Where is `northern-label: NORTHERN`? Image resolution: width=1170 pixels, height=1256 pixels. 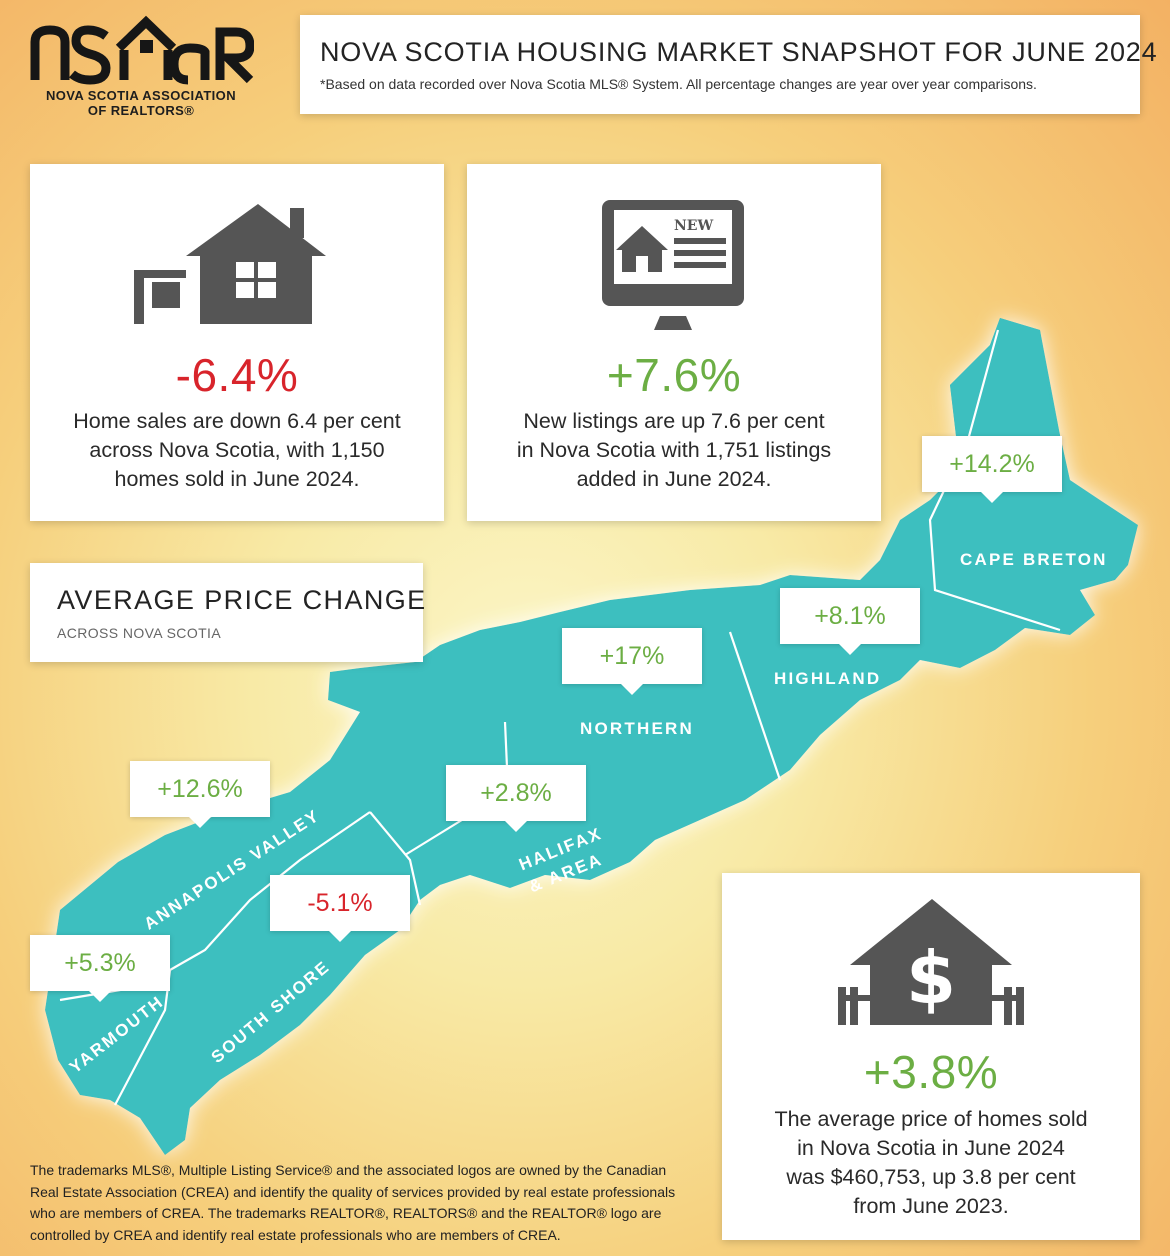
northern-label: NORTHERN is located at coordinates (637, 728).